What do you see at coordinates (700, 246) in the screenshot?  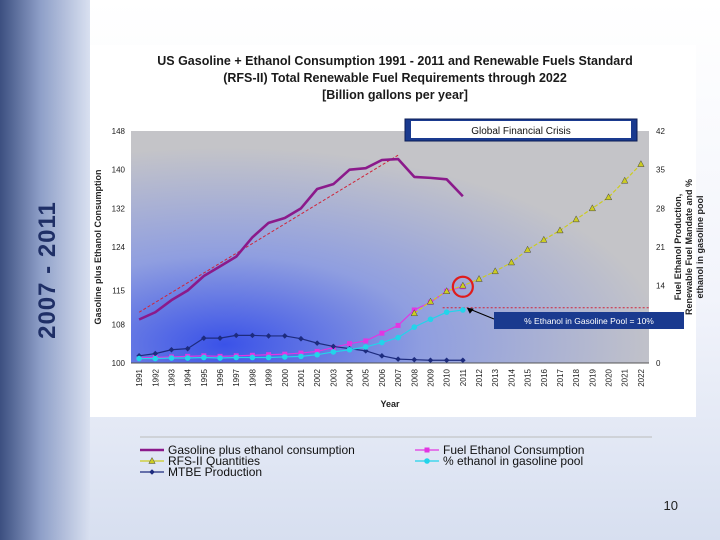 I see `y-axis-label-right-3: ethanol in gasoline pool` at bounding box center [700, 246].